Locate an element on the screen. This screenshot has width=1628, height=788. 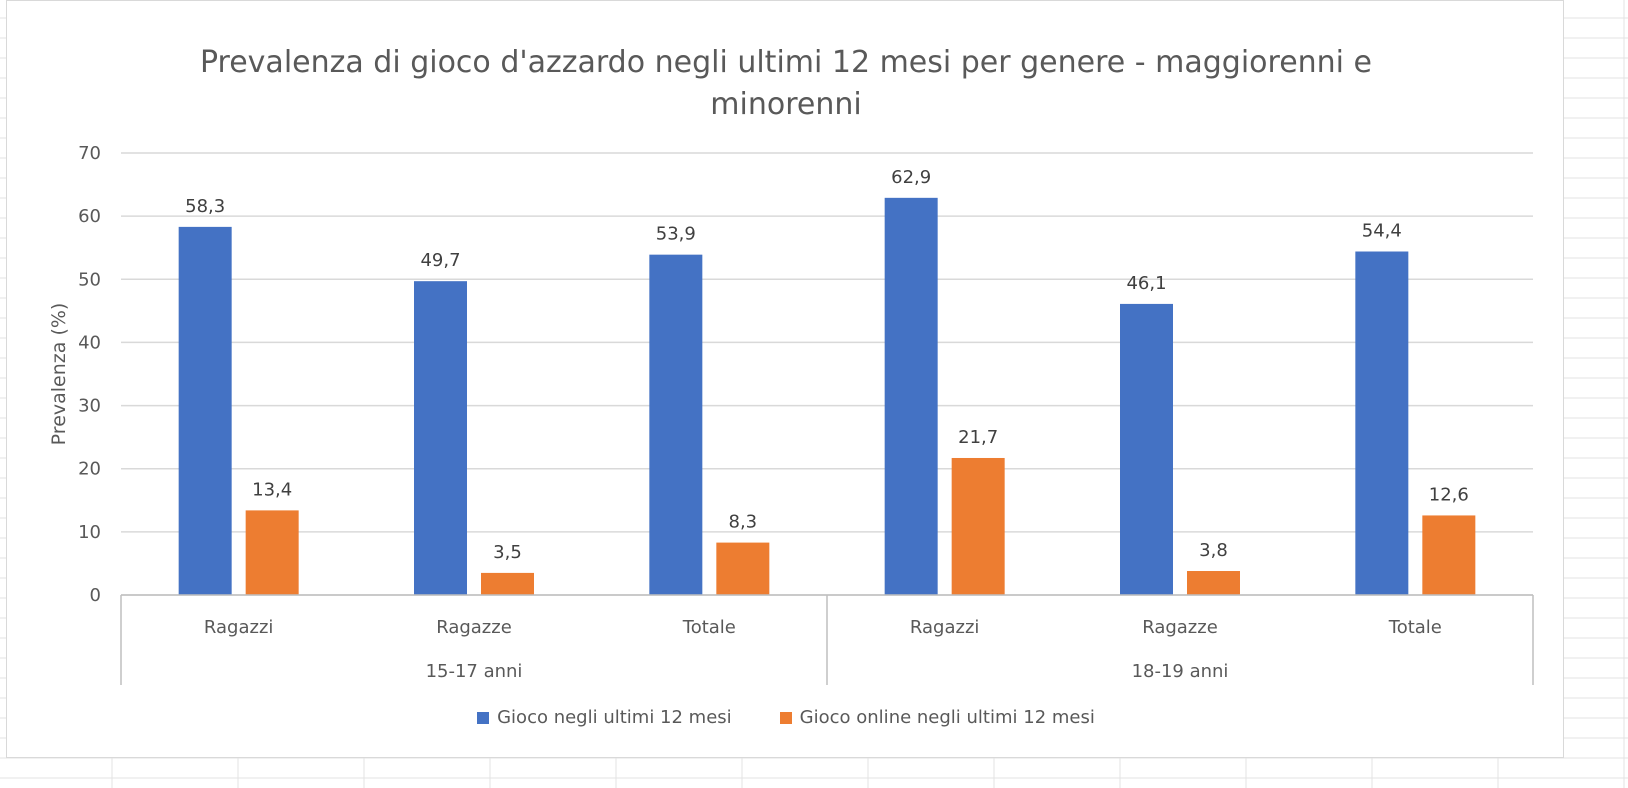
data-label: 3,5 is located at coordinates (507, 552).